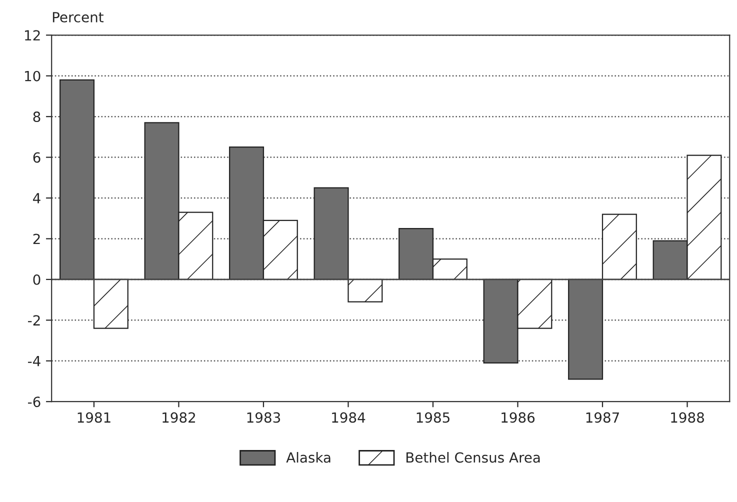 Image resolution: width=737 pixels, height=502 pixels. Describe the element at coordinates (179, 417) in the screenshot. I see `x-tick-label: 1982` at that location.